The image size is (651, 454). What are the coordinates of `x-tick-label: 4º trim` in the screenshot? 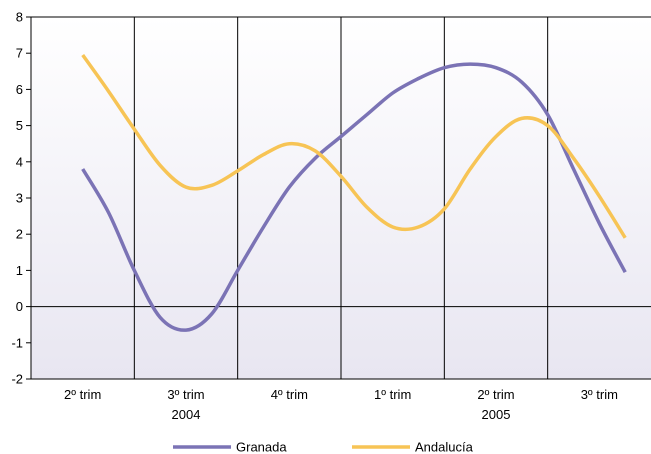 It's located at (289, 394).